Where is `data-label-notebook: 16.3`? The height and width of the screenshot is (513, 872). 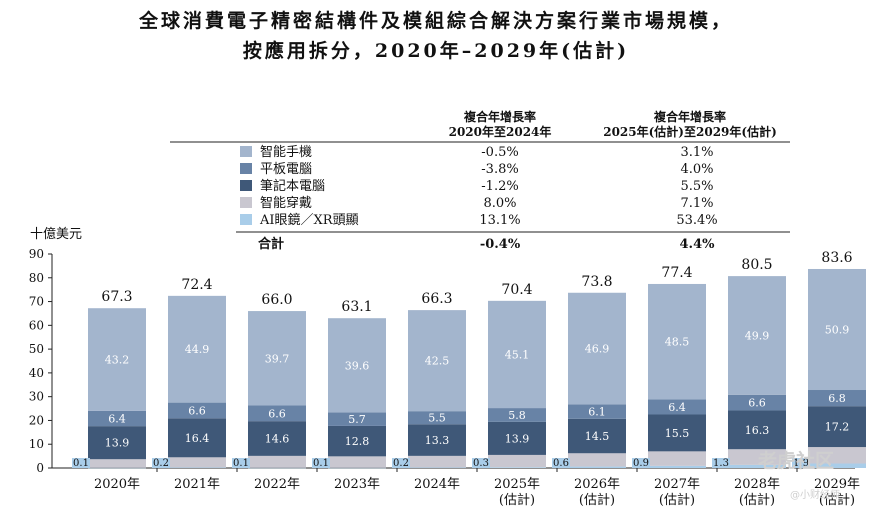
data-label-notebook: 16.3 is located at coordinates (757, 430).